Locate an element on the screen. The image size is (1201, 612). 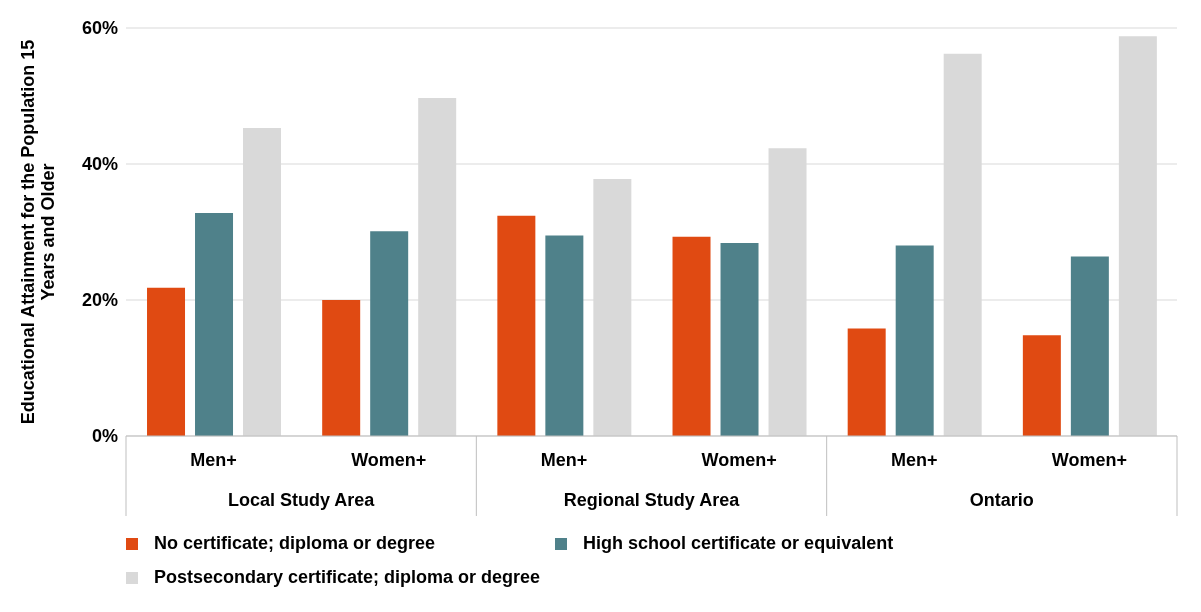
y-tick-label: 40% is located at coordinates (99, 164).